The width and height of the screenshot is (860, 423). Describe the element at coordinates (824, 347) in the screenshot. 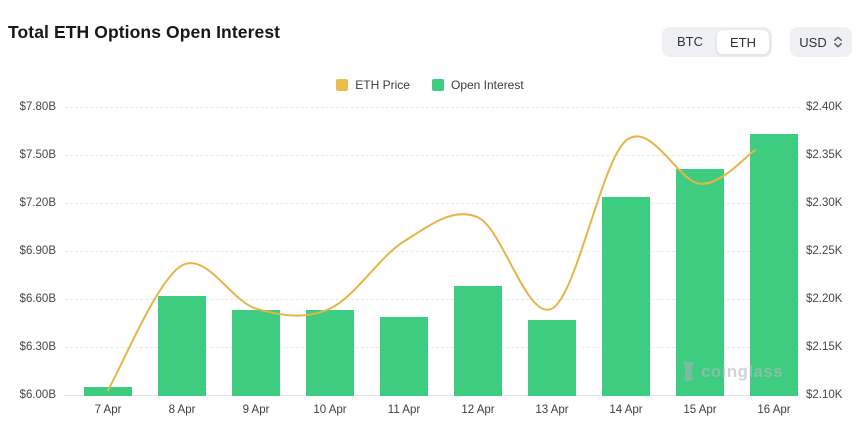

I see `y-axis-label-right: $2.15K` at that location.